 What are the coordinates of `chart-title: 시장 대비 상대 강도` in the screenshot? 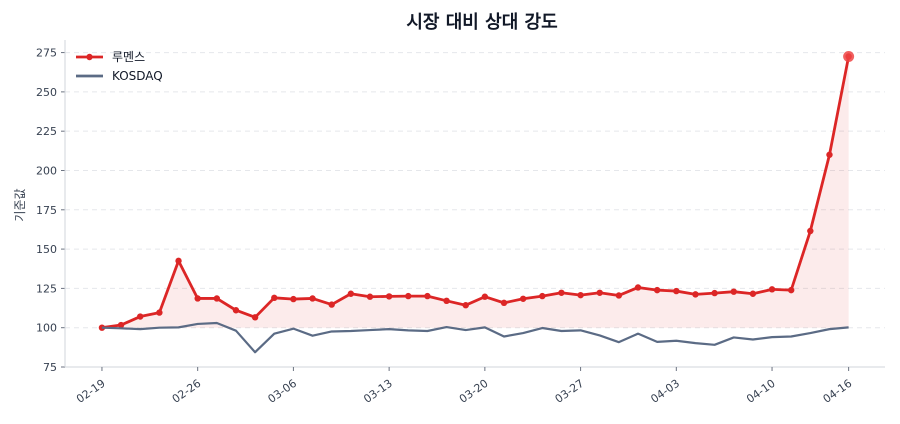 It's located at (481, 22).